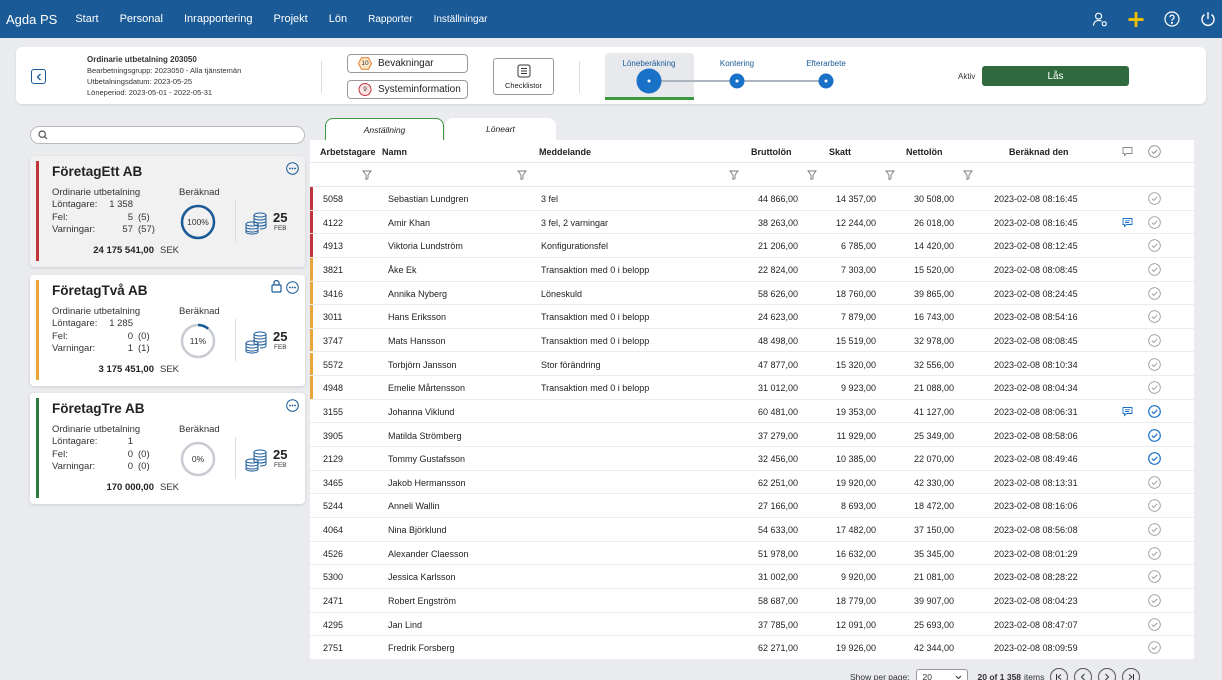 The width and height of the screenshot is (1222, 680). Describe the element at coordinates (218, 19) in the screenshot. I see `nav-item-inrapportering: Inrapportering` at that location.